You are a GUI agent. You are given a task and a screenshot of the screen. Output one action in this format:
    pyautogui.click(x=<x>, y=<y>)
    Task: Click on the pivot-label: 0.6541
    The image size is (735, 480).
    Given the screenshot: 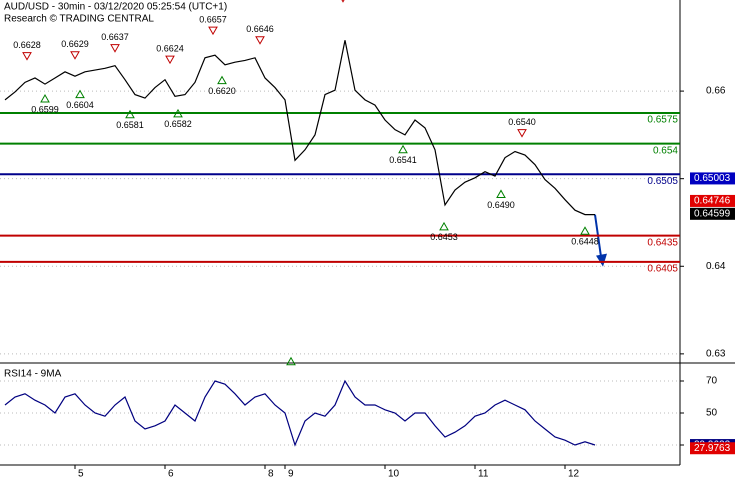 What is the action you would take?
    pyautogui.click(x=403, y=160)
    